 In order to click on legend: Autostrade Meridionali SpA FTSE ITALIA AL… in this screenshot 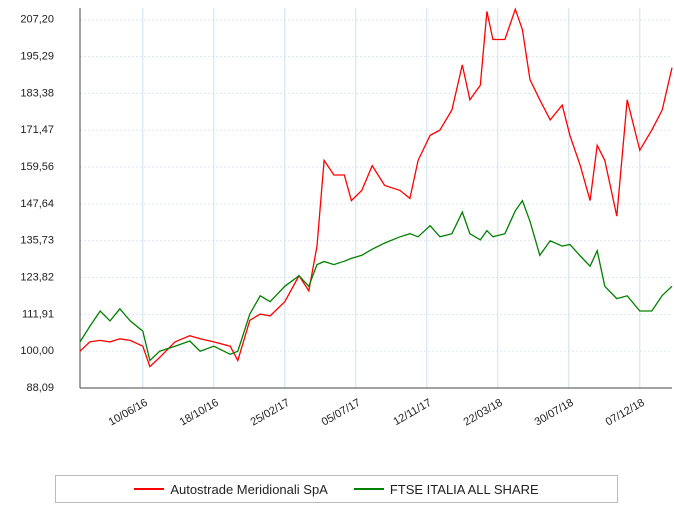, I will do `click(336, 489)`.